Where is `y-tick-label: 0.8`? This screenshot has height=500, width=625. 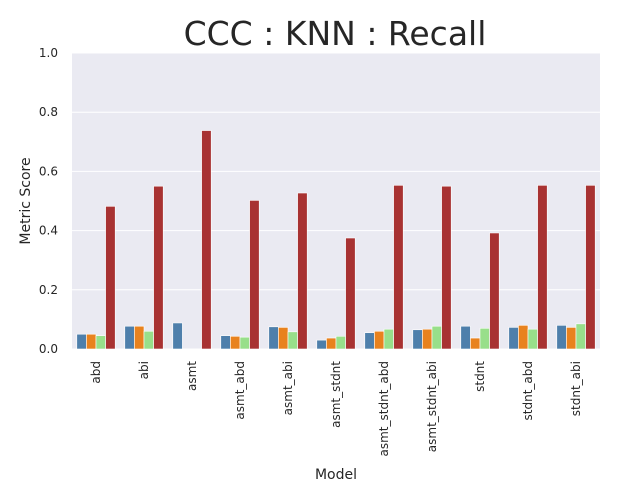 y-tick-label: 0.8 is located at coordinates (48, 112).